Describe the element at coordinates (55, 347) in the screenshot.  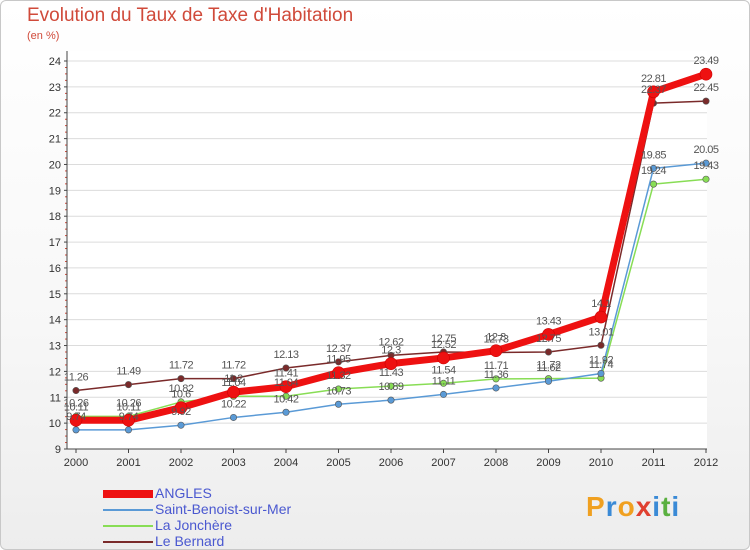
I see `y-tick-label: 13` at that location.